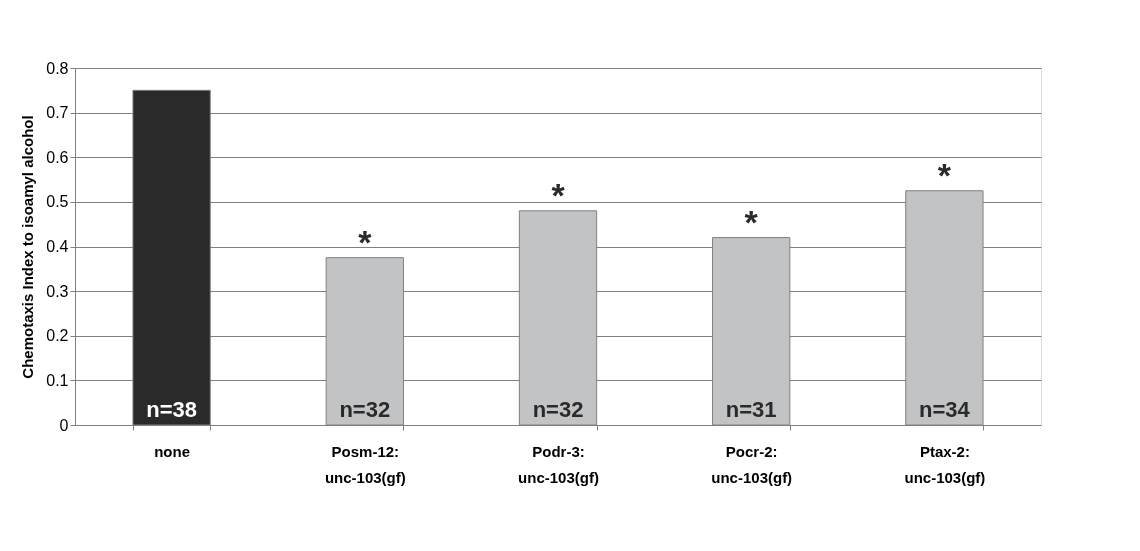  I want to click on annotation: n=31, so click(751, 409).